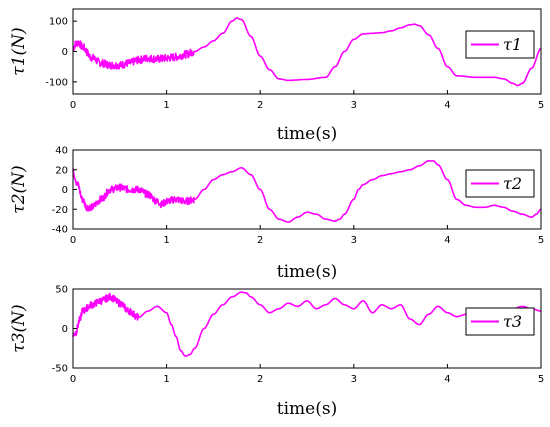 The image size is (550, 427). What do you see at coordinates (56, 82) in the screenshot?
I see `y-tick-label: -100` at bounding box center [56, 82].